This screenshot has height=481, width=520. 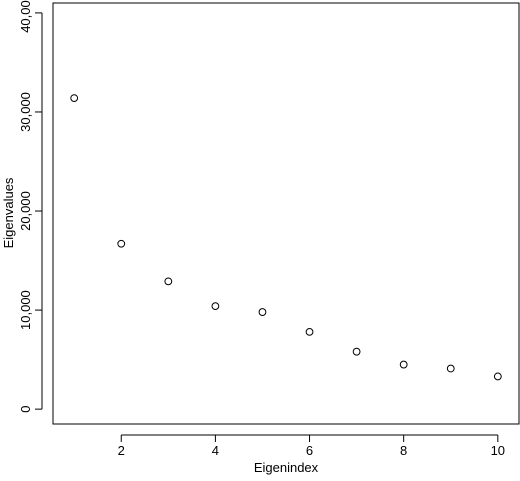 I want to click on x-axis: 2 4 6 8 10, so click(x=311, y=446).